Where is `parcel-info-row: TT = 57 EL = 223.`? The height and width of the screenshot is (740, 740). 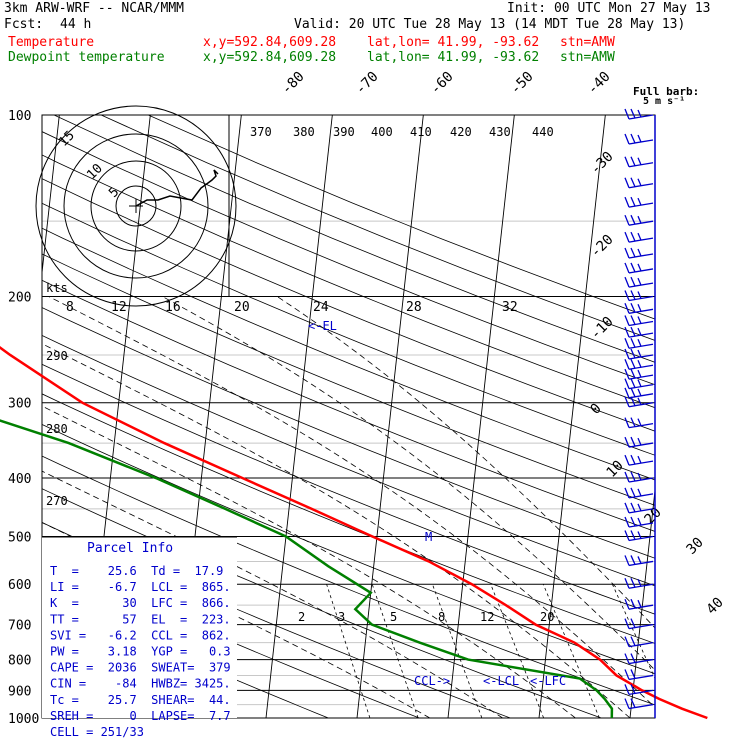 parcel-info-row: TT = 57 EL = 223. is located at coordinates (140, 619).